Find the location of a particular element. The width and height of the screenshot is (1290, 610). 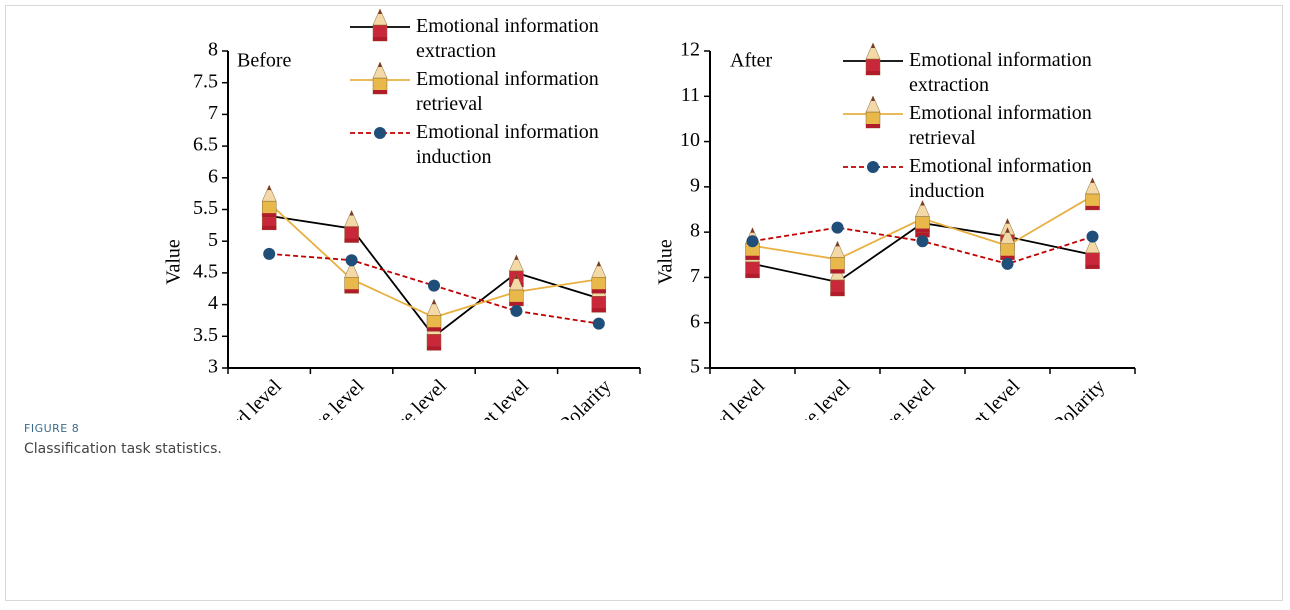

y-tick-label: 6 is located at coordinates (213, 176).